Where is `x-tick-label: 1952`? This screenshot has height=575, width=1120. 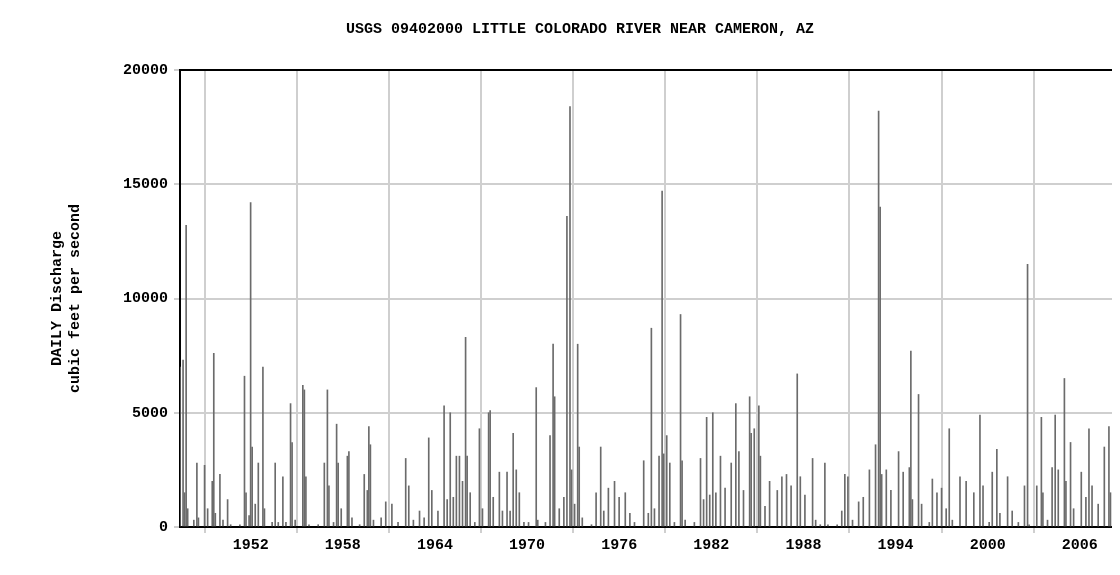
x-tick-label: 1952 is located at coordinates (250, 545).